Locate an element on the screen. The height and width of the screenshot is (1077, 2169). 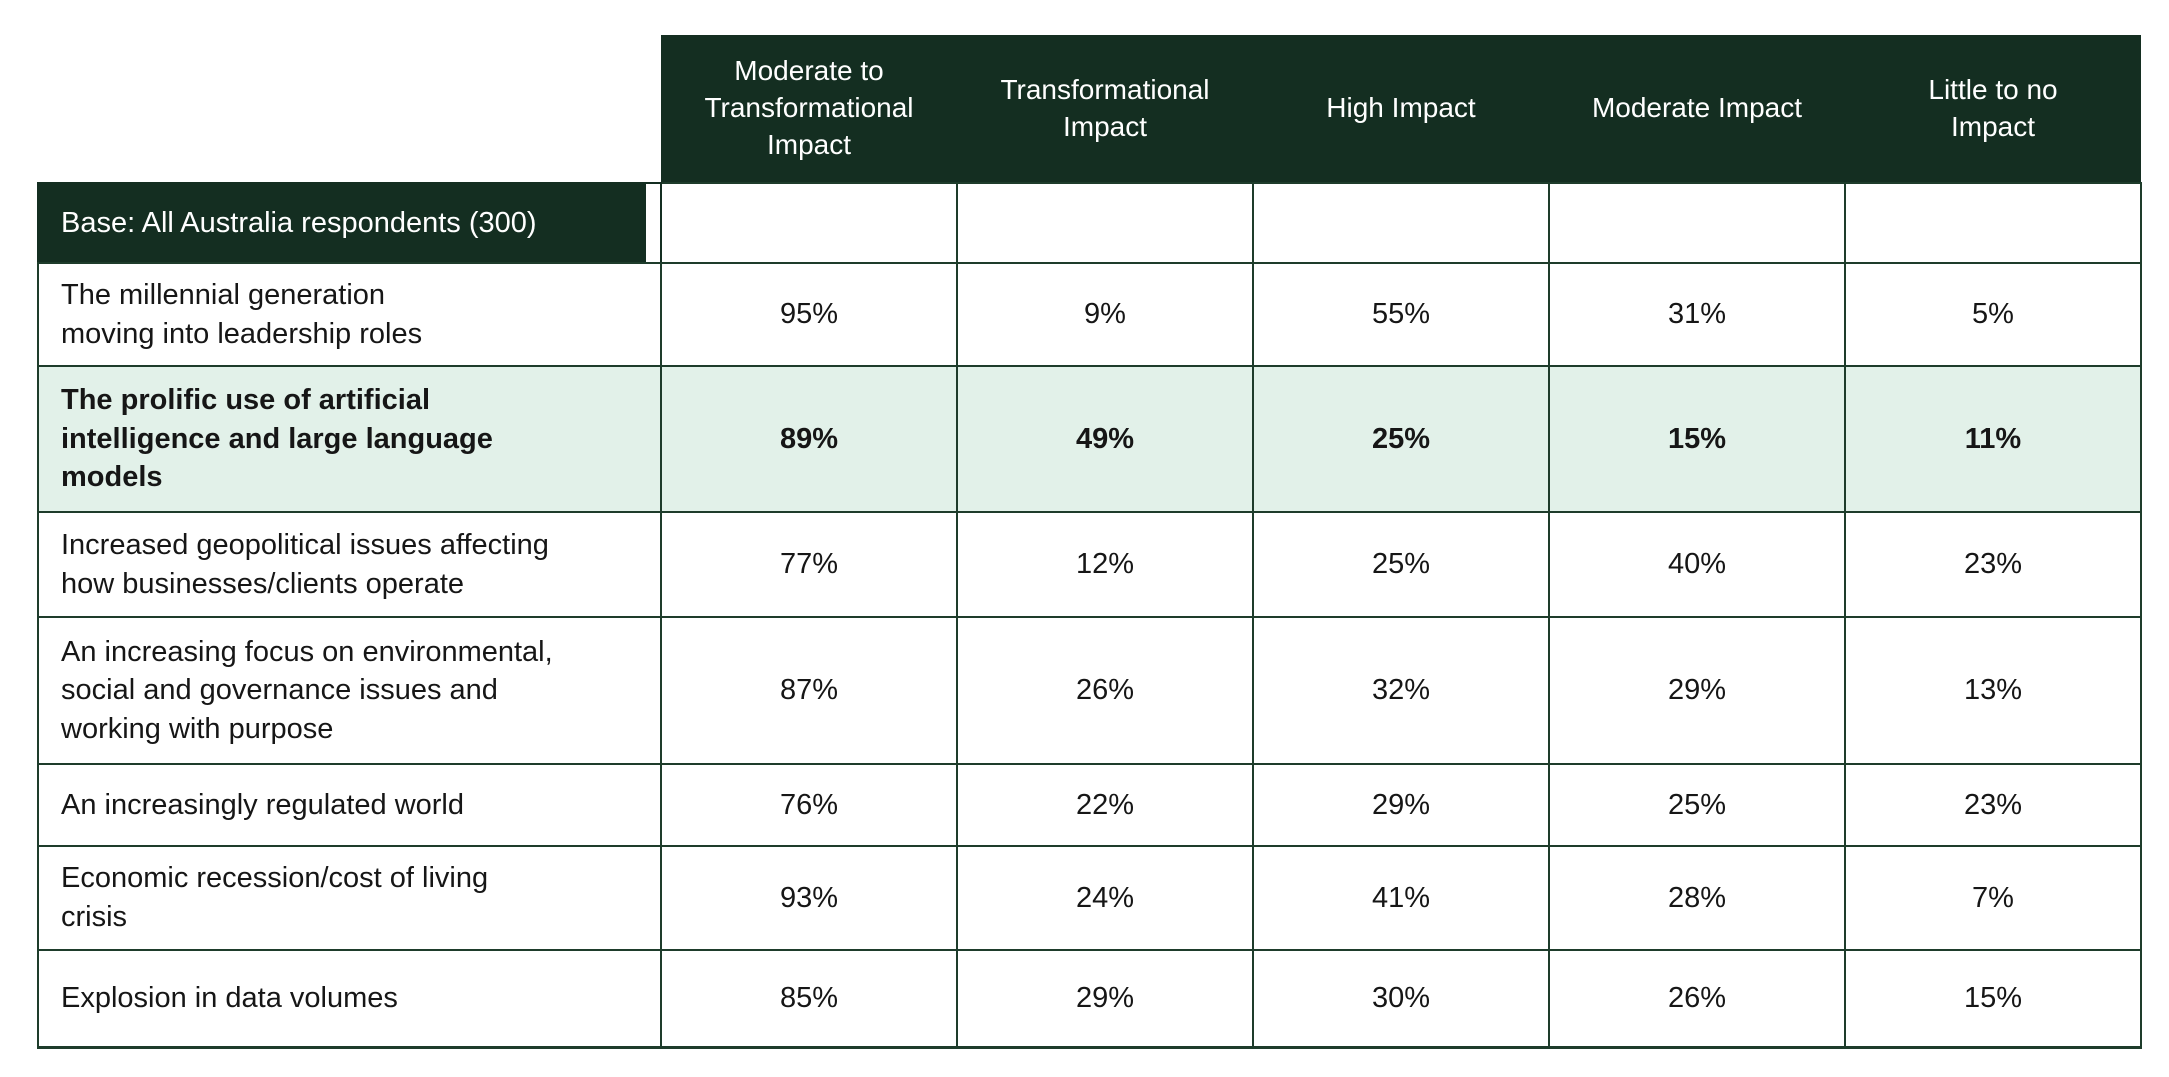
value-cell: 9% is located at coordinates (1105, 314).